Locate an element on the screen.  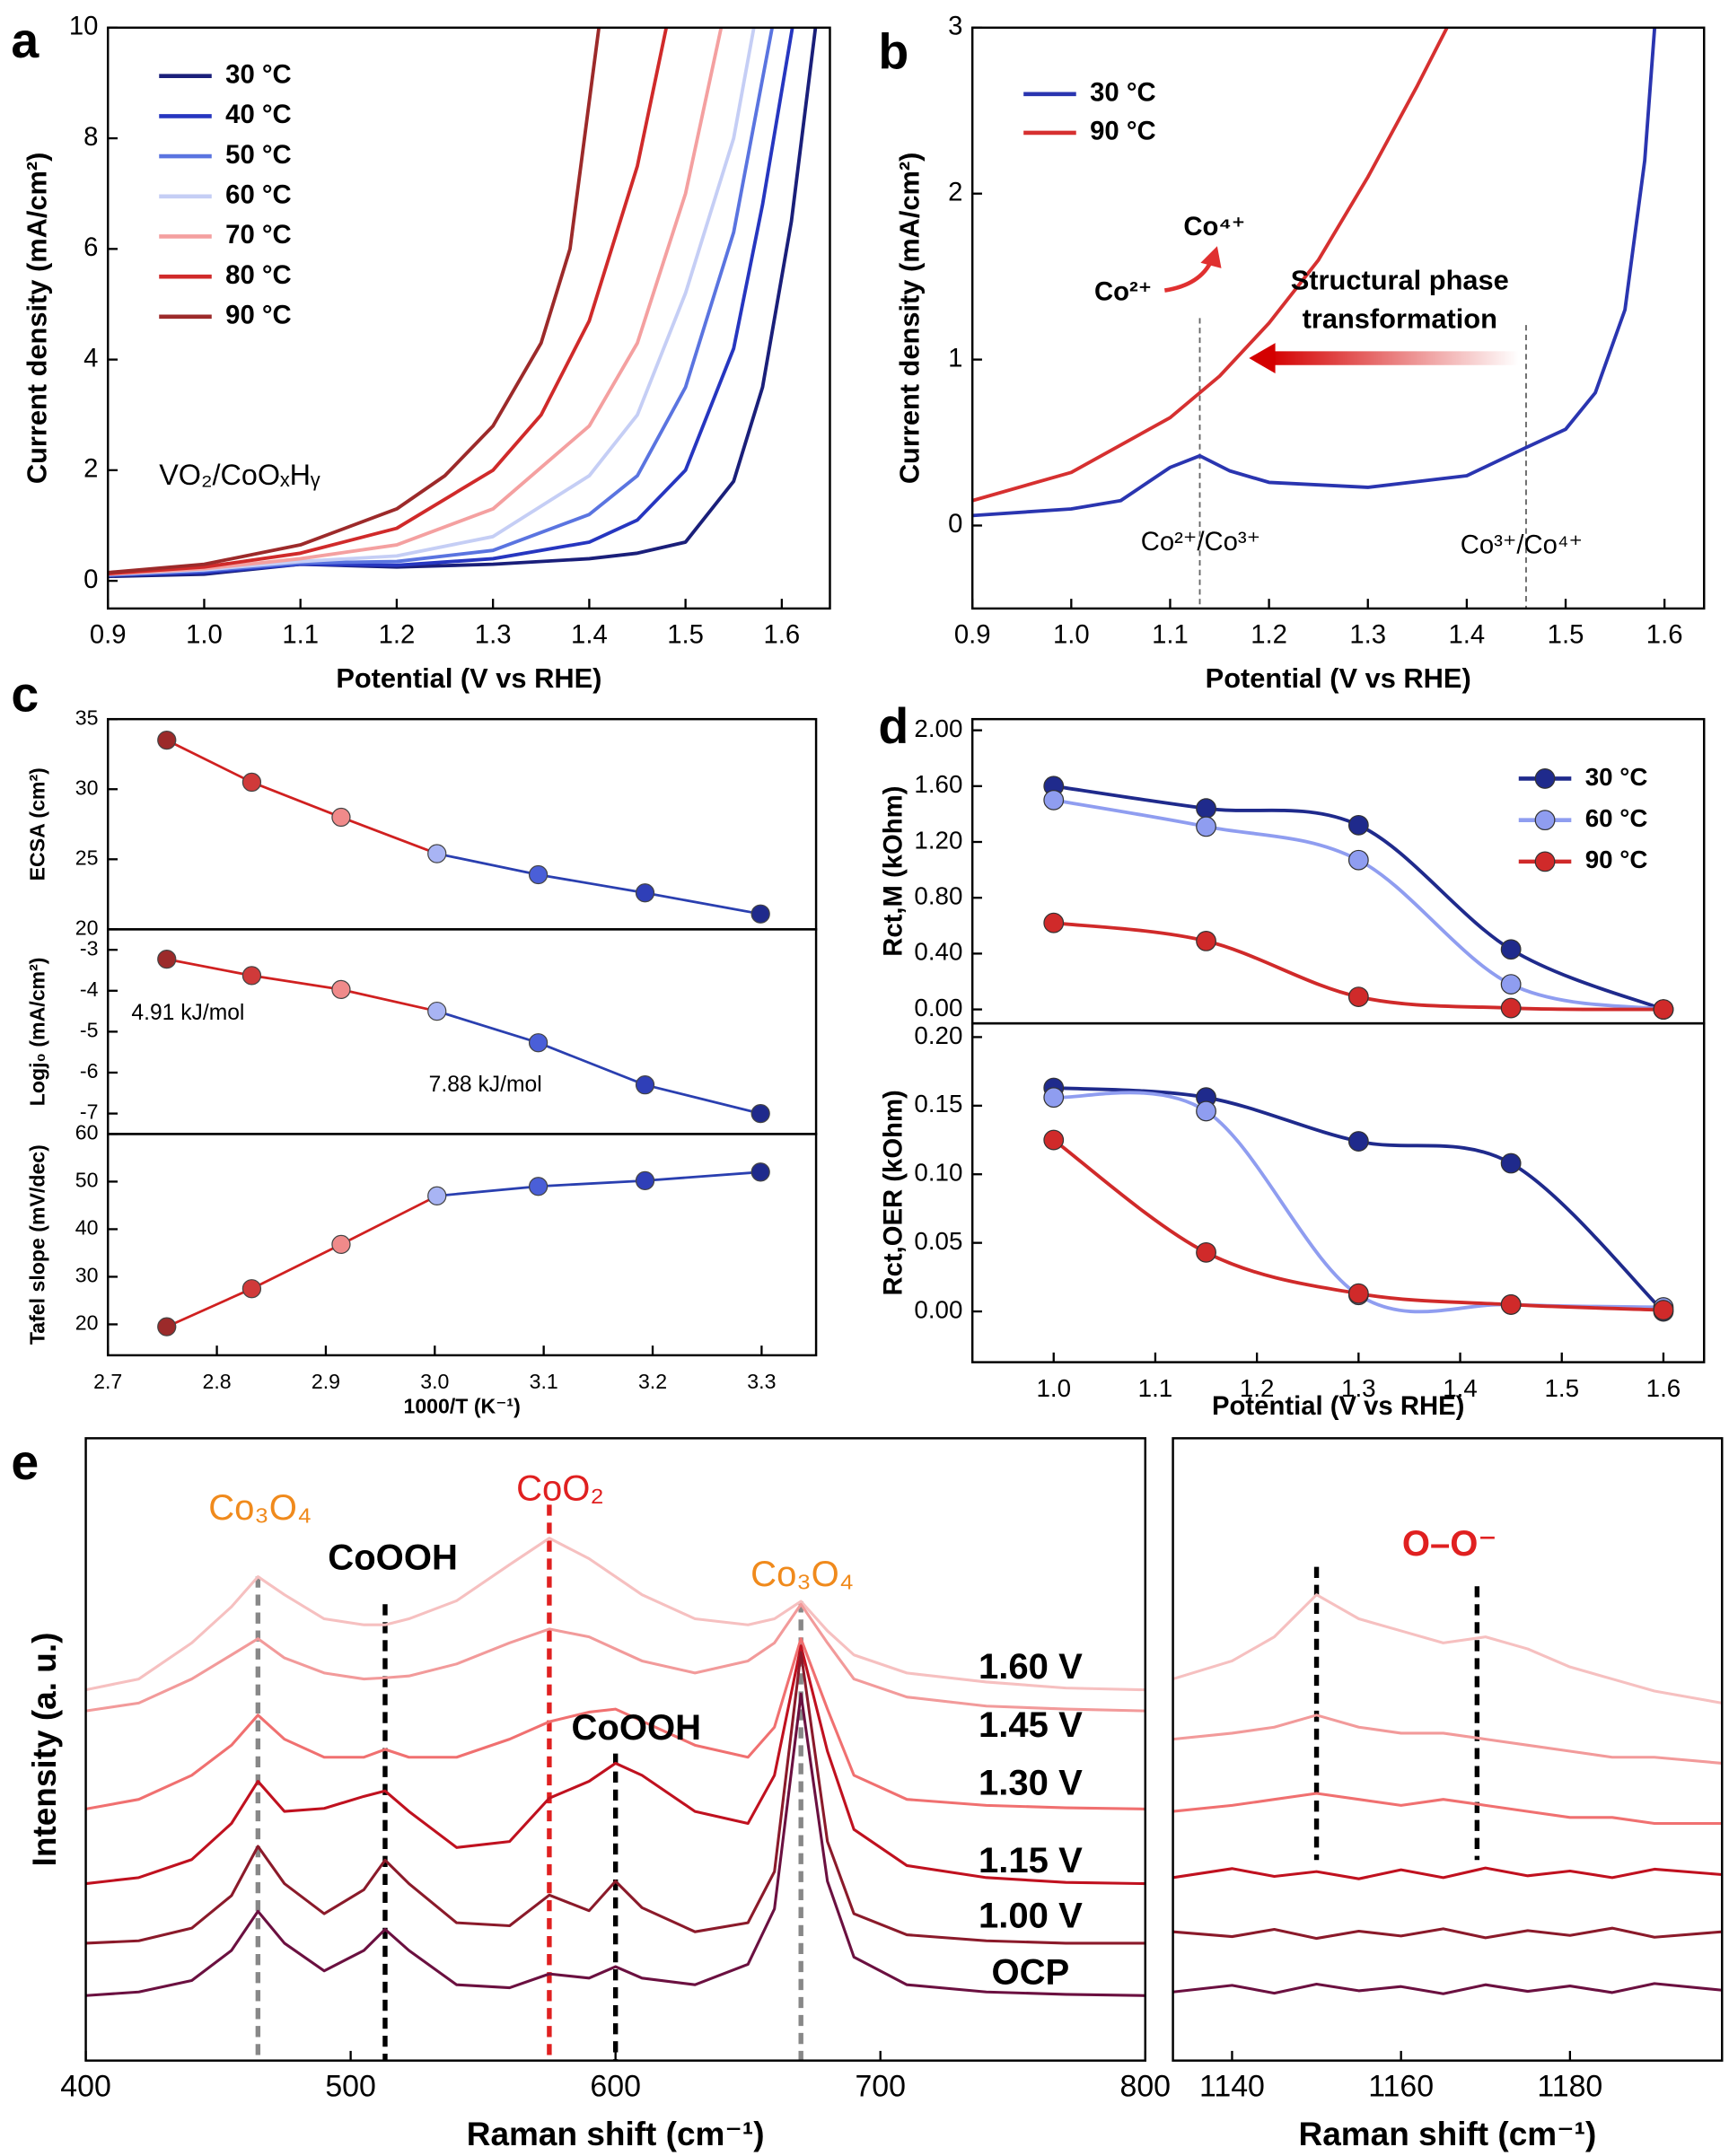
y-tick-label: 30 is located at coordinates (87, 787).